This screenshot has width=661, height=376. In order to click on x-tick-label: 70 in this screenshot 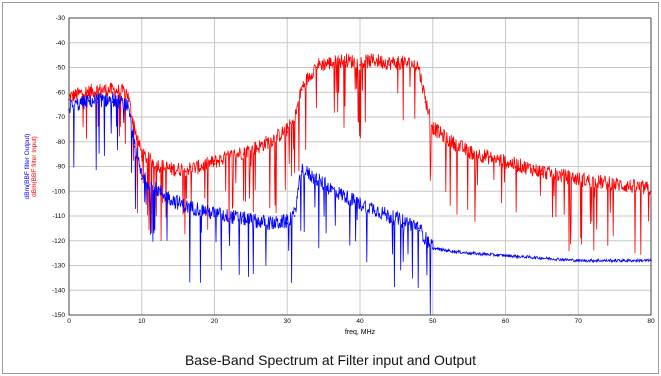, I will do `click(579, 321)`.